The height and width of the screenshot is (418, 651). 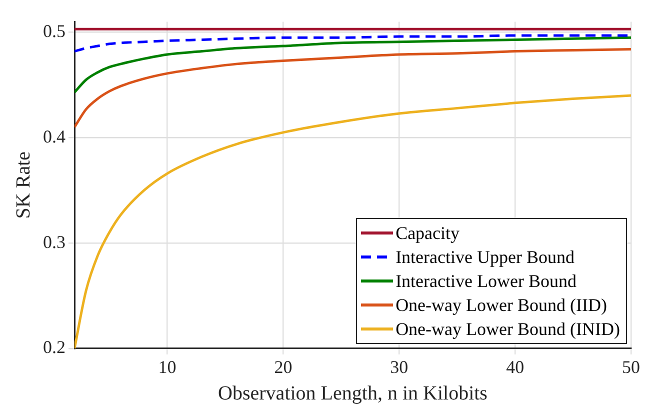 What do you see at coordinates (352, 65) in the screenshot?
I see `line-series` at bounding box center [352, 65].